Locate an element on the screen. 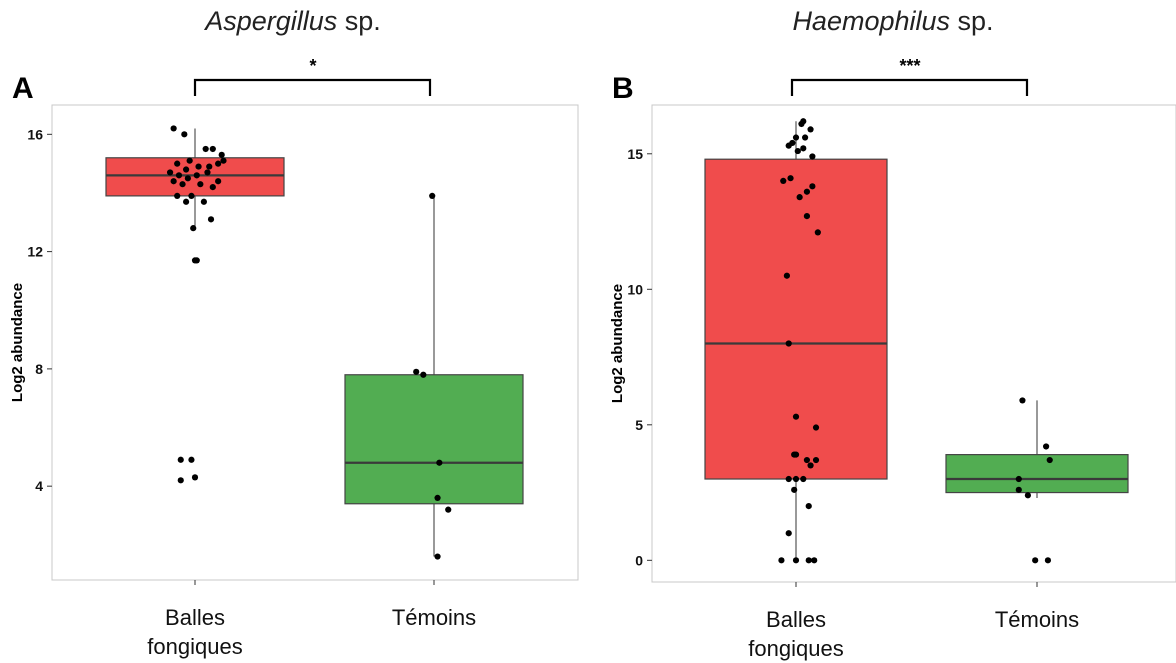 The width and height of the screenshot is (1176, 663). panel-title: Aspergillus sp. is located at coordinates (292, 21).